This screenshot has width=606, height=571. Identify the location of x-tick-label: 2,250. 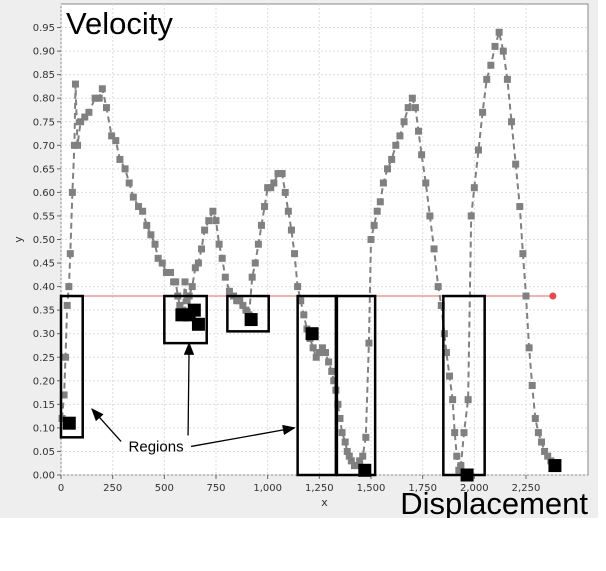
(526, 488).